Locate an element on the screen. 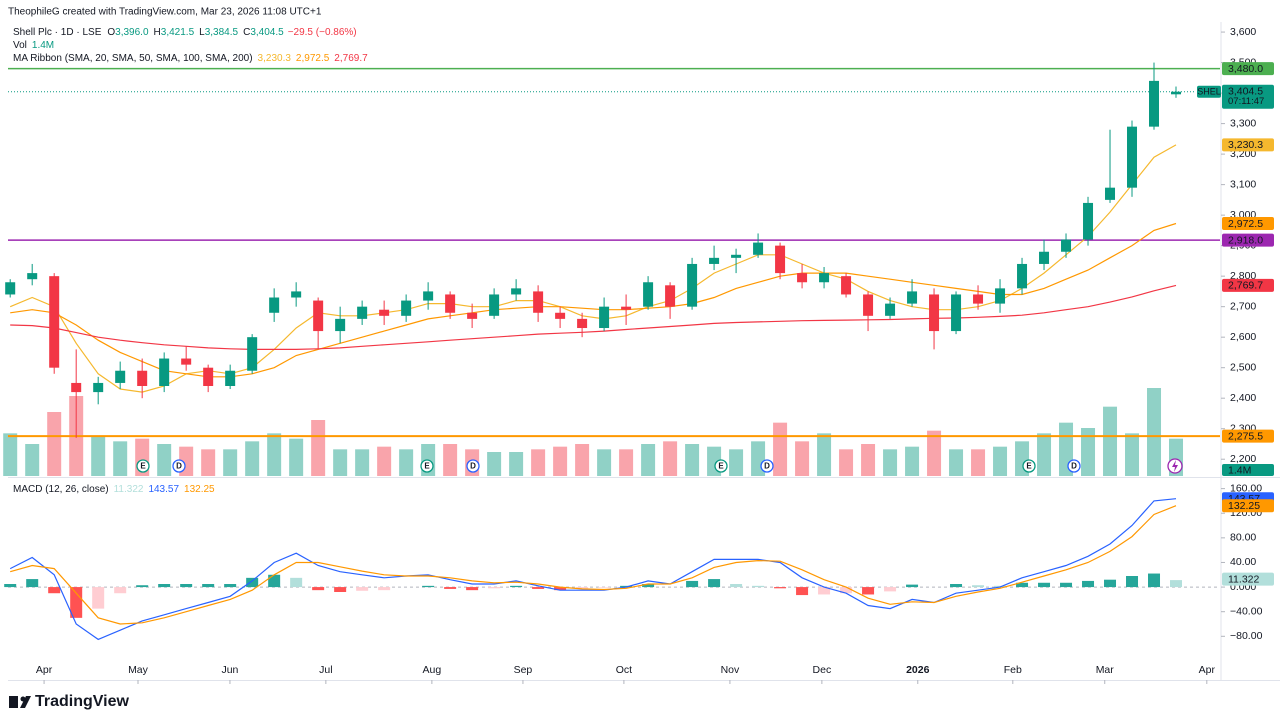 The width and height of the screenshot is (1280, 724). y-tick-label: 40.00 is located at coordinates (1243, 562).